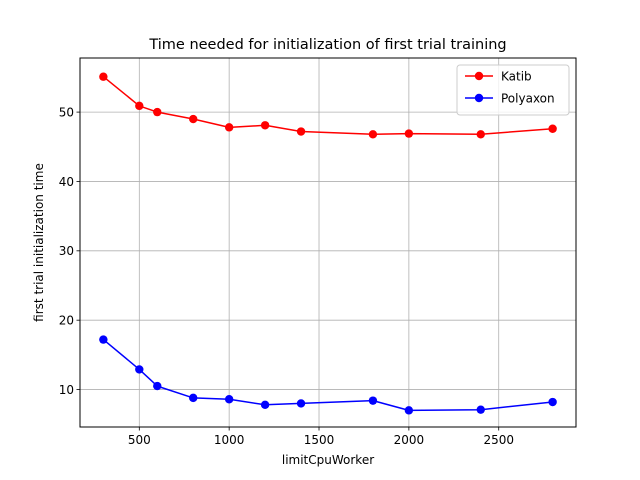 This screenshot has width=640, height=480. I want to click on x-tick-label: 2500, so click(498, 440).